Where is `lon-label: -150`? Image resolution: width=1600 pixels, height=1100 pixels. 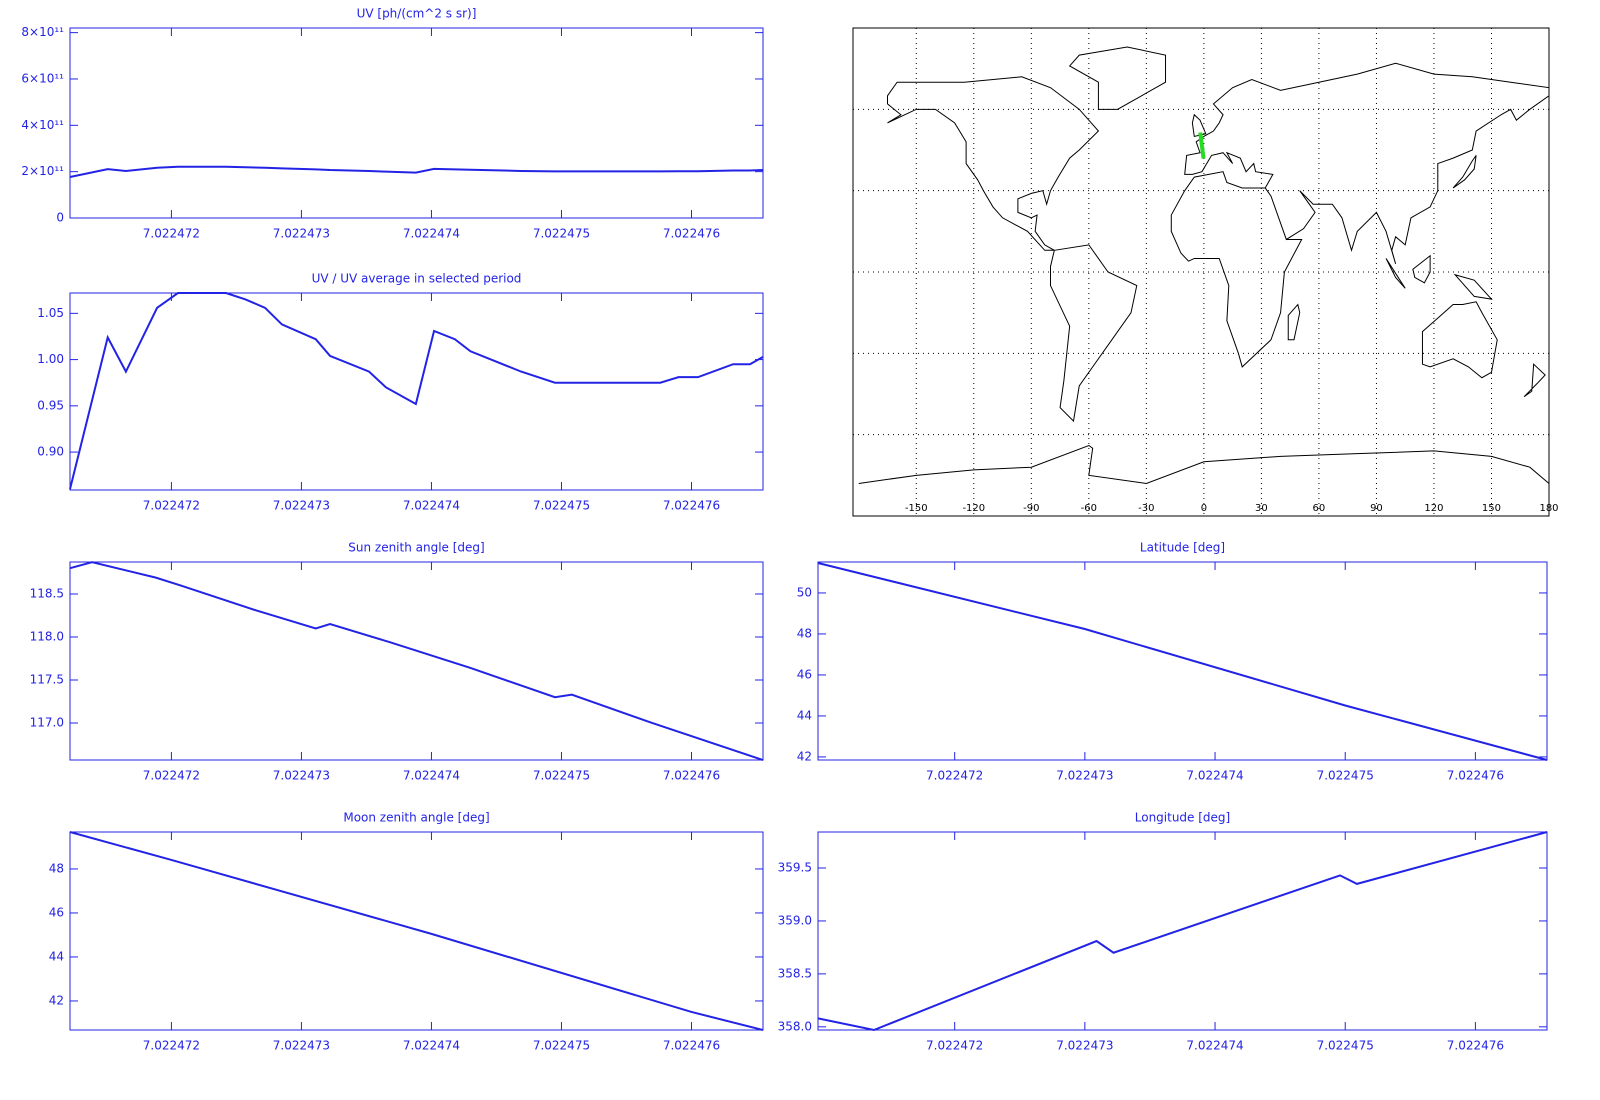 lon-label: -150 is located at coordinates (916, 508).